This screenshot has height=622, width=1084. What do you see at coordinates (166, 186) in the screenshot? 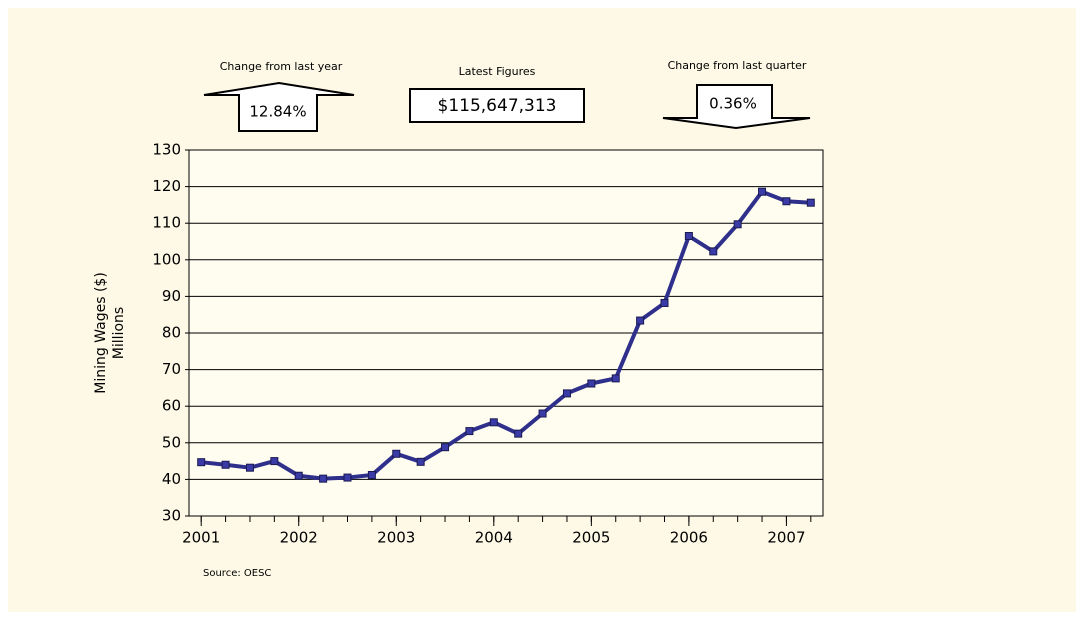
I see `y-tick-label: 120` at bounding box center [166, 186].